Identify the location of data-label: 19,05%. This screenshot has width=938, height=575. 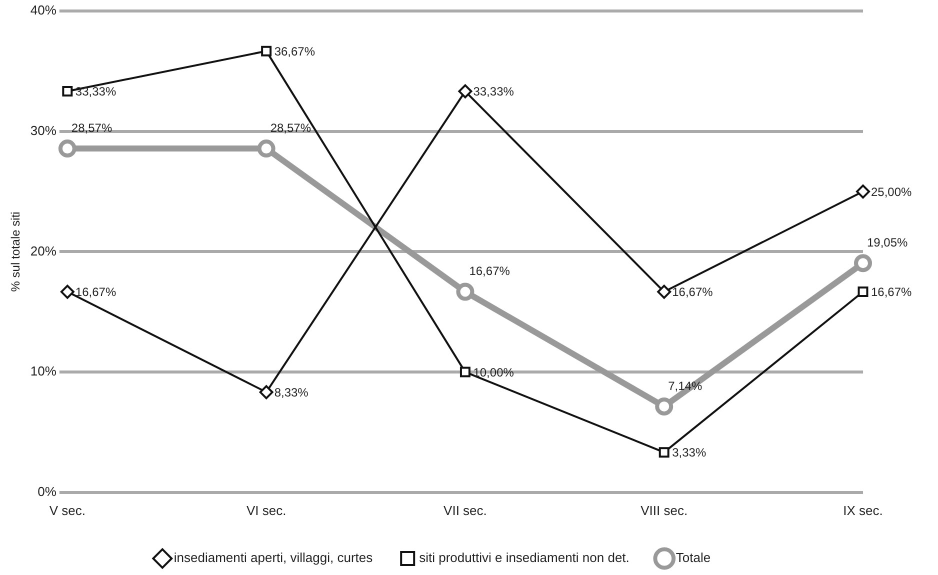
(887, 242).